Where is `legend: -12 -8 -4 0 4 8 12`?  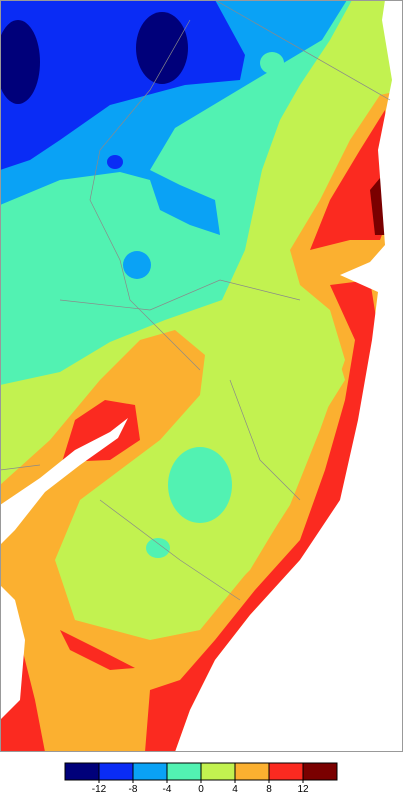
legend: -12 -8 -4 0 4 8 12 is located at coordinates (201, 778).